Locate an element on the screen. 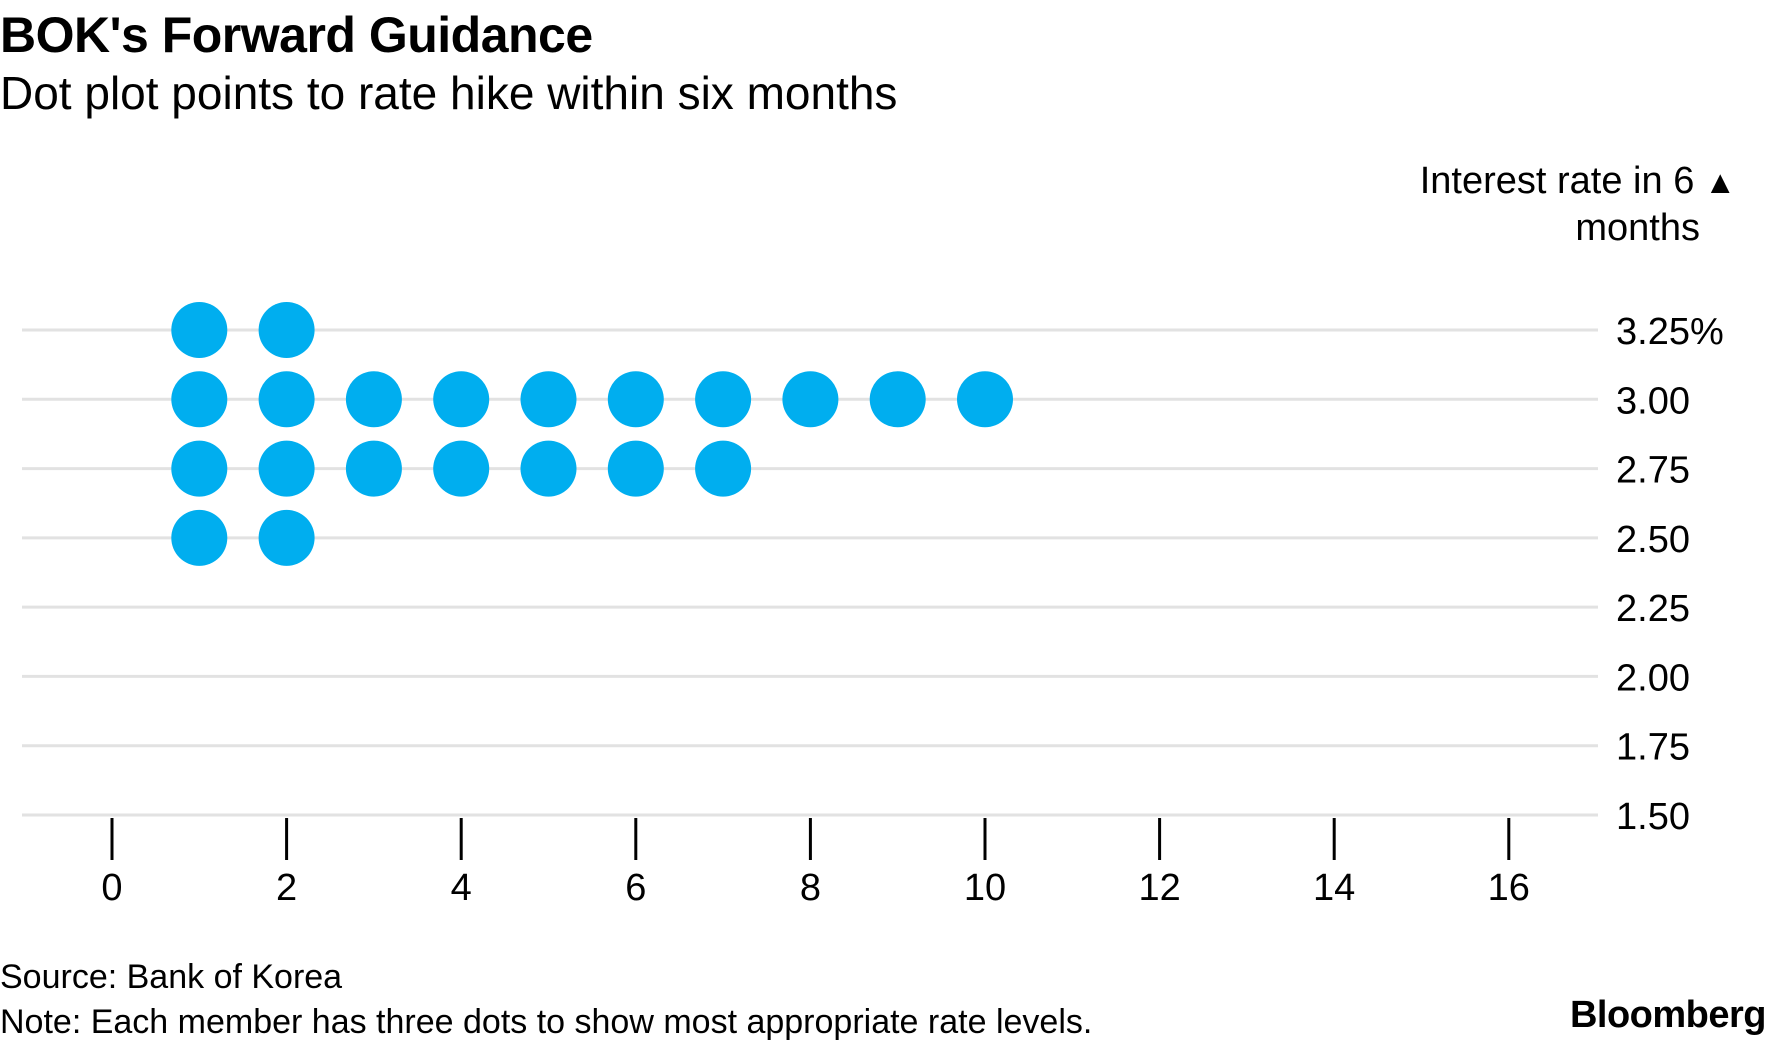  y-tick-label: 2.75 is located at coordinates (1653, 471).